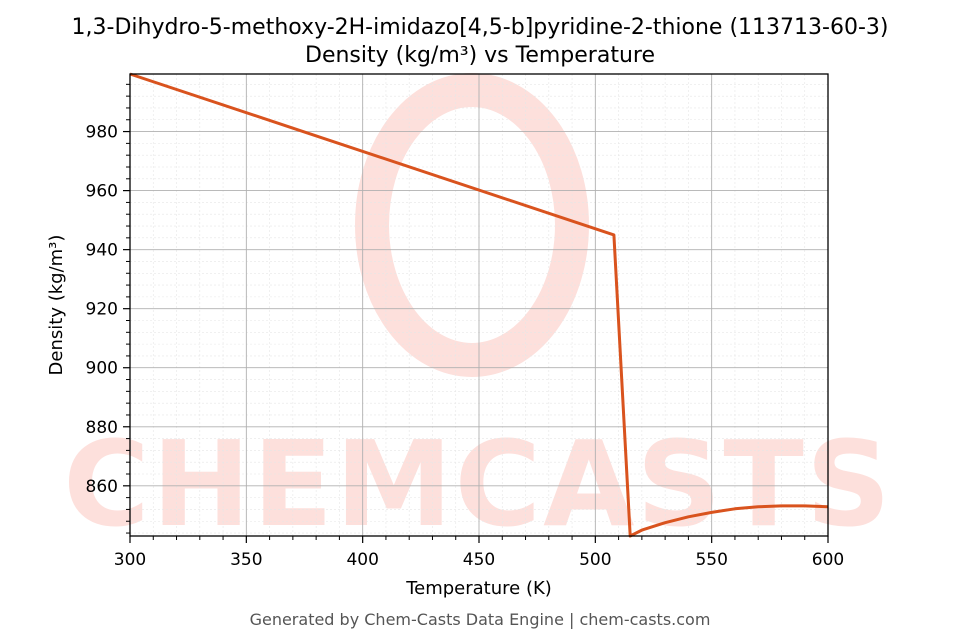 The width and height of the screenshot is (959, 644). What do you see at coordinates (102, 428) in the screenshot?
I see `y-tick-label: 880` at bounding box center [102, 428].